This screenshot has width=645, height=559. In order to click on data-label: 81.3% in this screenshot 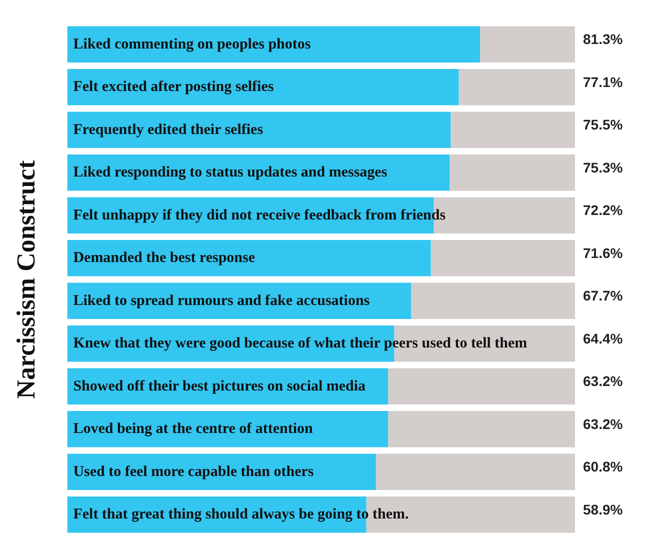, I will do `click(603, 39)`.